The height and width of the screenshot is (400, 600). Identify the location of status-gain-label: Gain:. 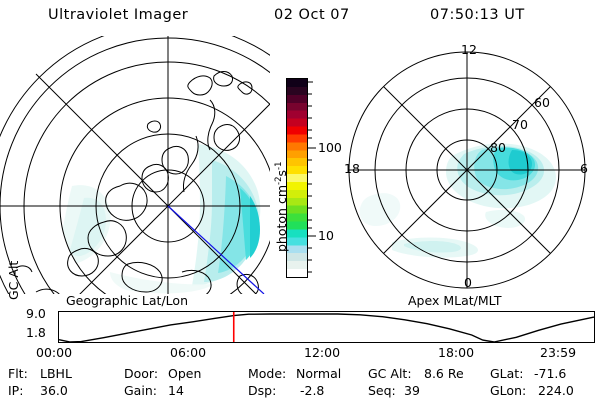
(140, 390).